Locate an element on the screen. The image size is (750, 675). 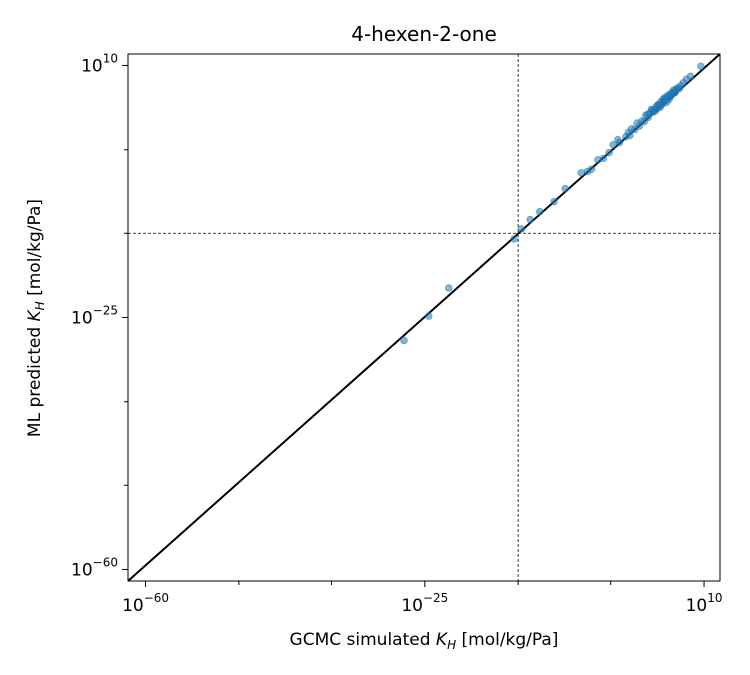
x-axis-label-symbol: K is located at coordinates (442, 640).